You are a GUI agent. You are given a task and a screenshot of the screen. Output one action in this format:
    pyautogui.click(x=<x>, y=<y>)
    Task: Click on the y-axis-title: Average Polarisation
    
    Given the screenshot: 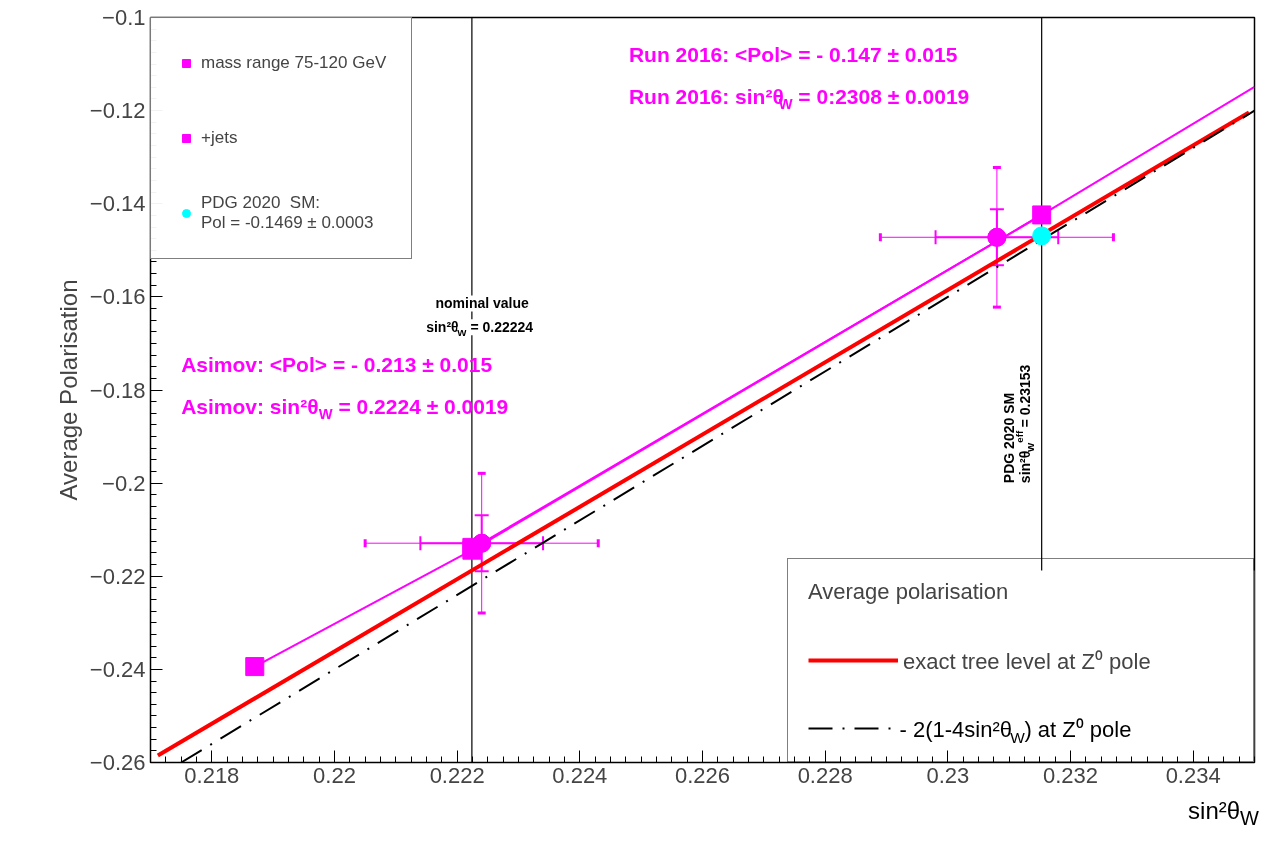 What is the action you would take?
    pyautogui.click(x=68, y=390)
    